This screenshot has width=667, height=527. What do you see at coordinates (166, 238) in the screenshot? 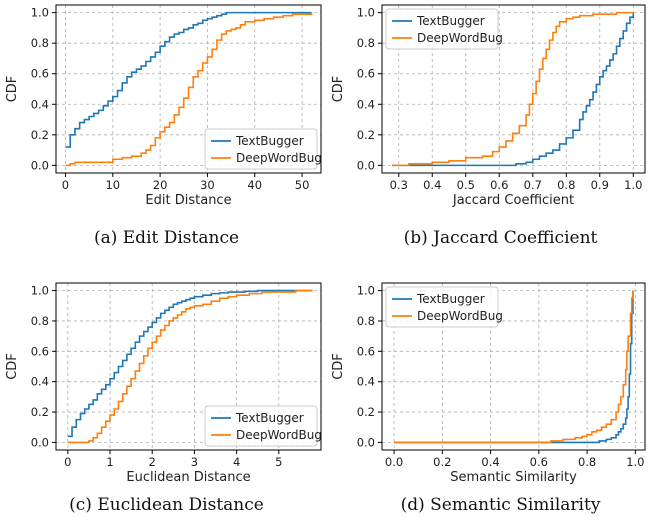
I see `caption-a: (a) Edit Distance` at bounding box center [166, 238].